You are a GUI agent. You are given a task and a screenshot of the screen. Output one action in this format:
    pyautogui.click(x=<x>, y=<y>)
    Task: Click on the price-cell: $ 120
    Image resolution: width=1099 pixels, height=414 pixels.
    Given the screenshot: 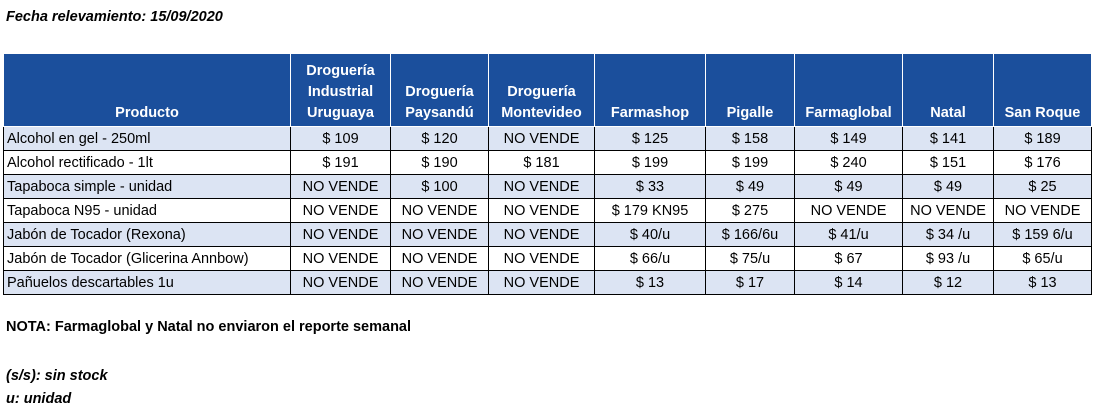 What is the action you would take?
    pyautogui.click(x=439, y=138)
    